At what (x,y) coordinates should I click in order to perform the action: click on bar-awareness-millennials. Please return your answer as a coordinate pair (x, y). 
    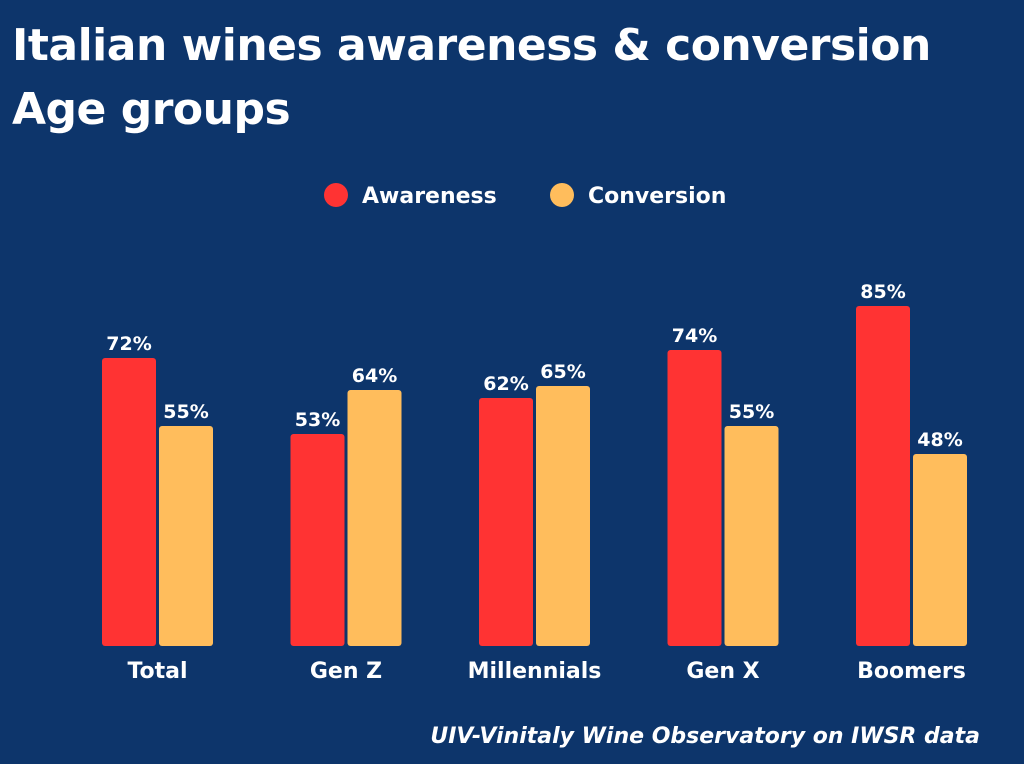
    Looking at the image, I should click on (506, 522).